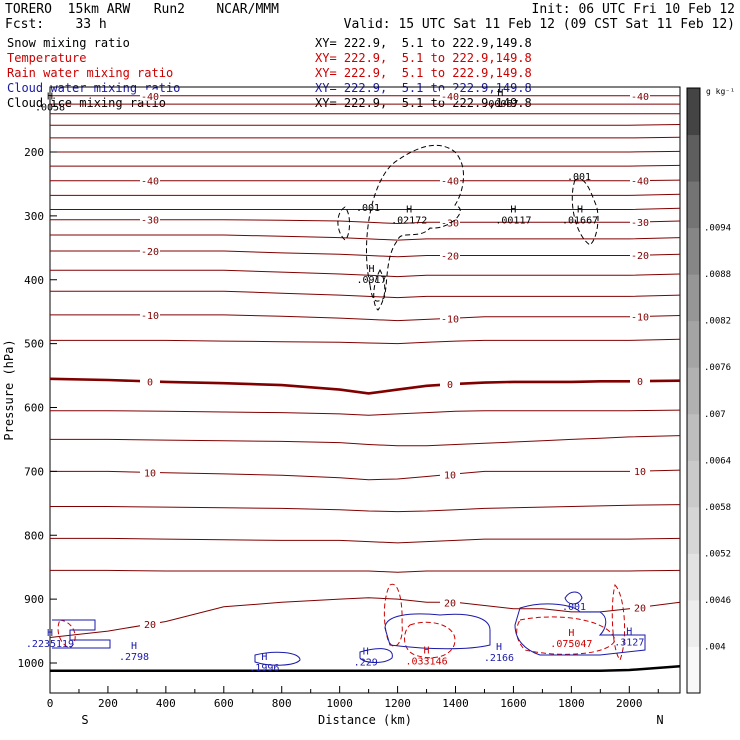 The width and height of the screenshot is (740, 740). What do you see at coordinates (50, 703) in the screenshot?
I see `x-tick-label: 0` at bounding box center [50, 703].